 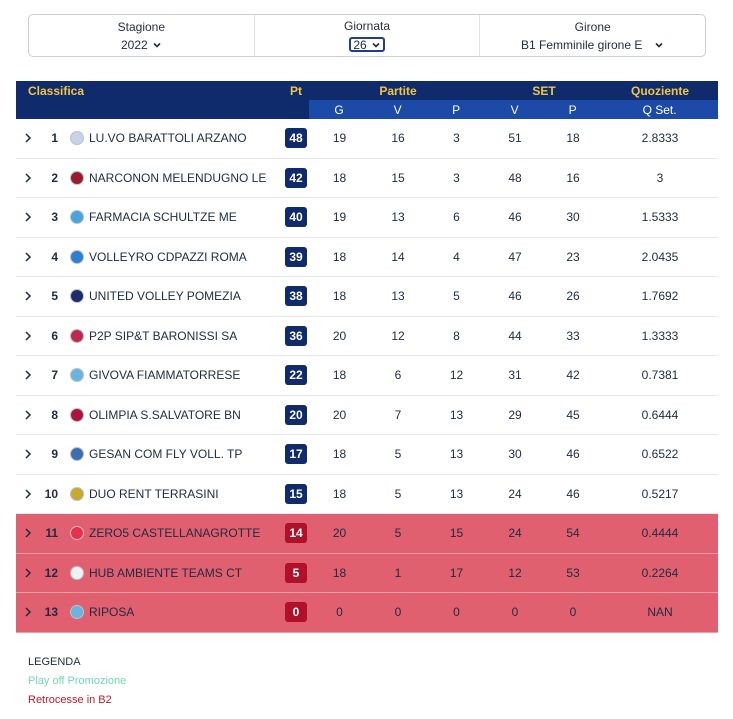 I want to click on table-row: 12 HUB AMBIENTE TEAMS CT 5 18 1 17 12 53 0.2264, so click(x=367, y=573).